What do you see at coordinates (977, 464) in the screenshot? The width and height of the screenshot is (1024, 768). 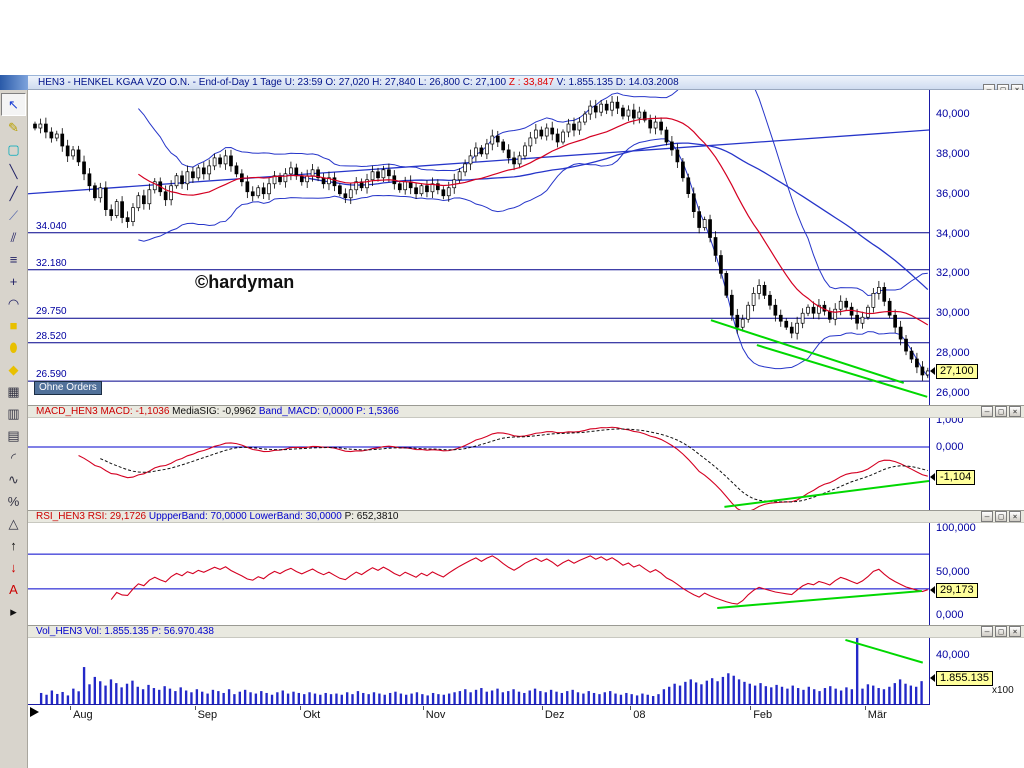 I see `macd-axis: 1,000 0,000` at bounding box center [977, 464].